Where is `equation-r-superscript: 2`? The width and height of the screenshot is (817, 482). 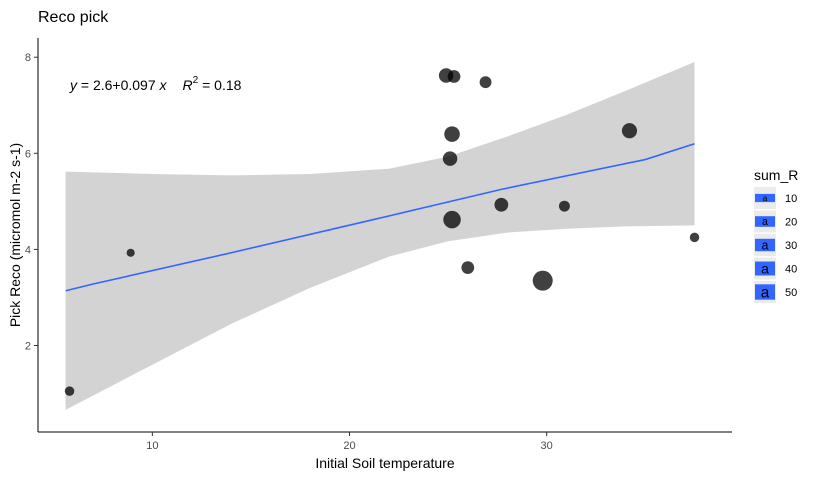
equation-r-superscript: 2 is located at coordinates (196, 80).